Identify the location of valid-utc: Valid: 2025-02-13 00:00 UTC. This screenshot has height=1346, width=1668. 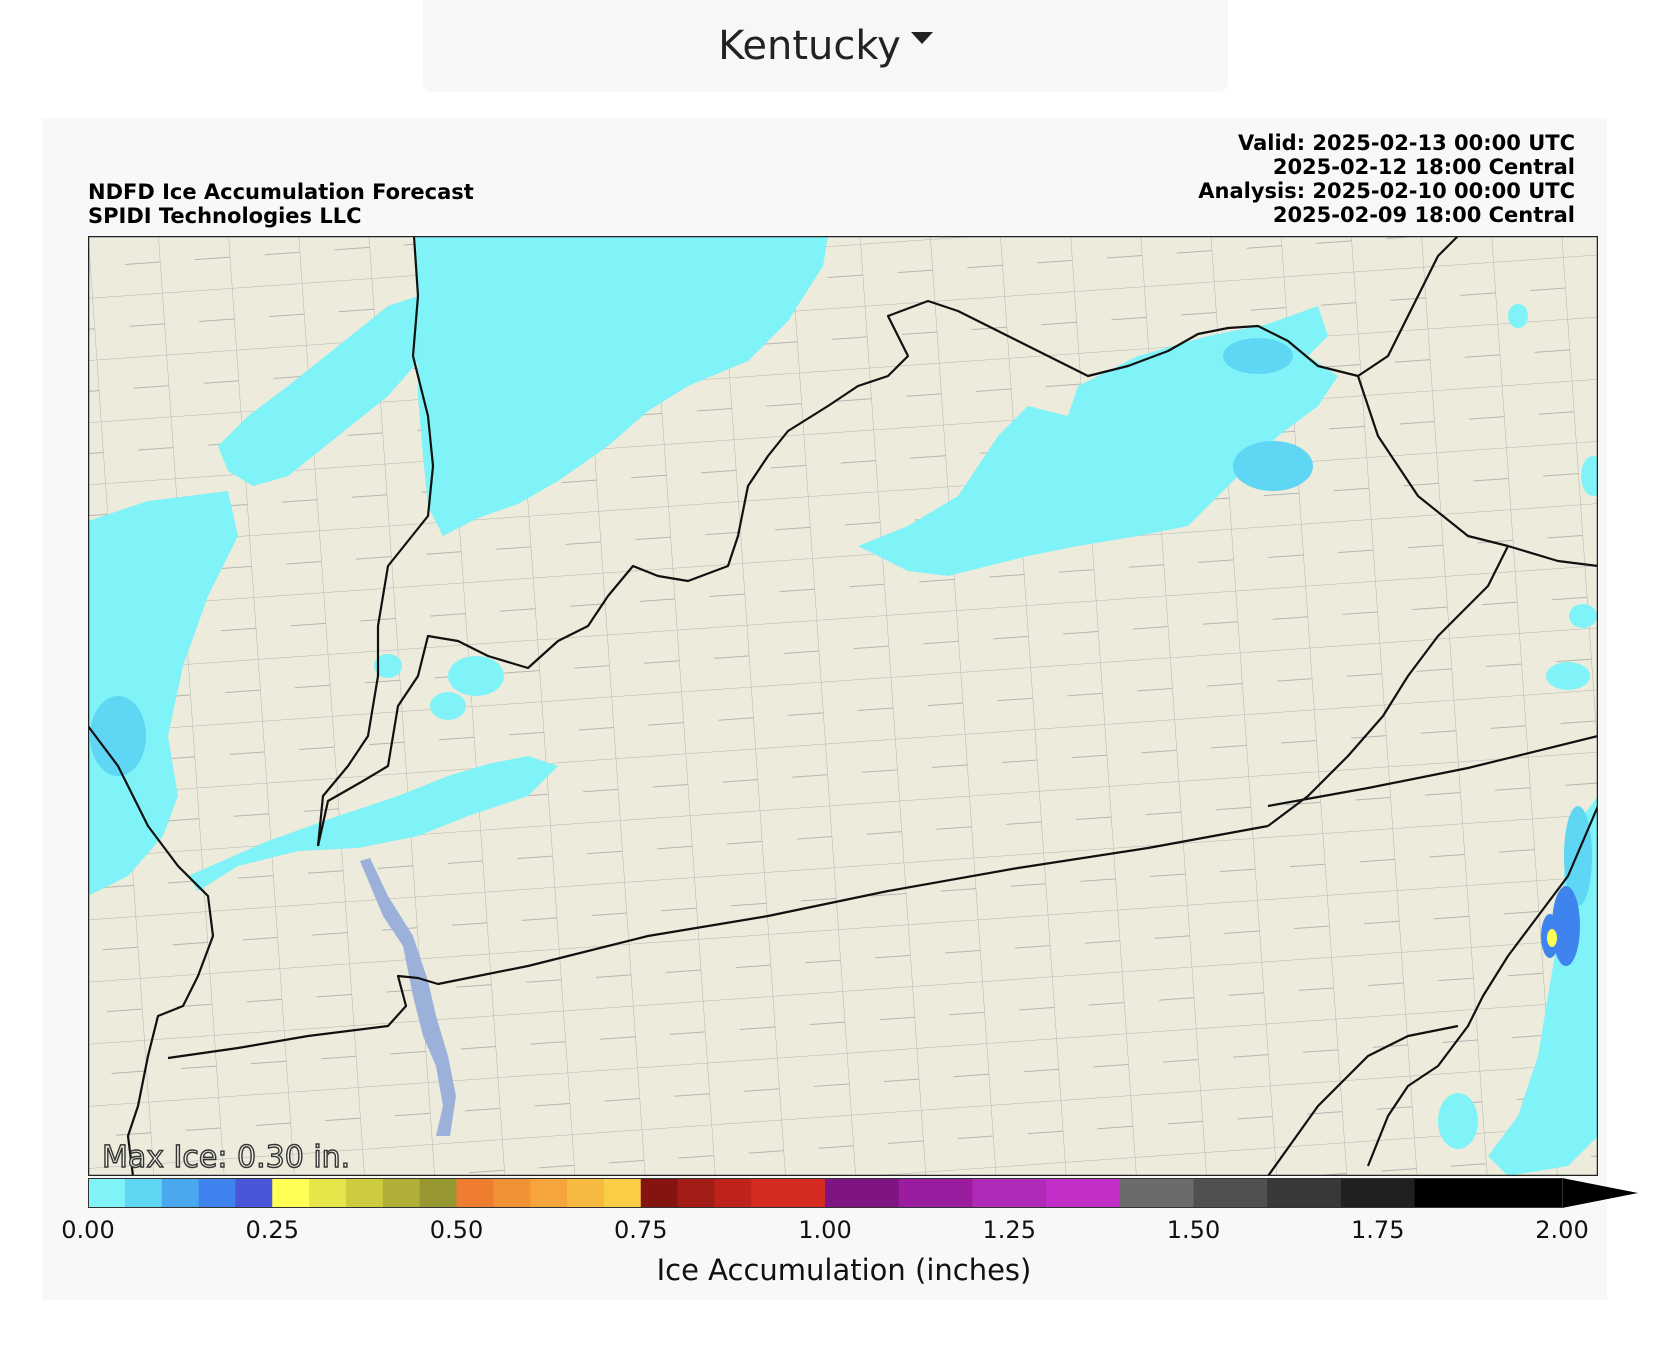
(1406, 143).